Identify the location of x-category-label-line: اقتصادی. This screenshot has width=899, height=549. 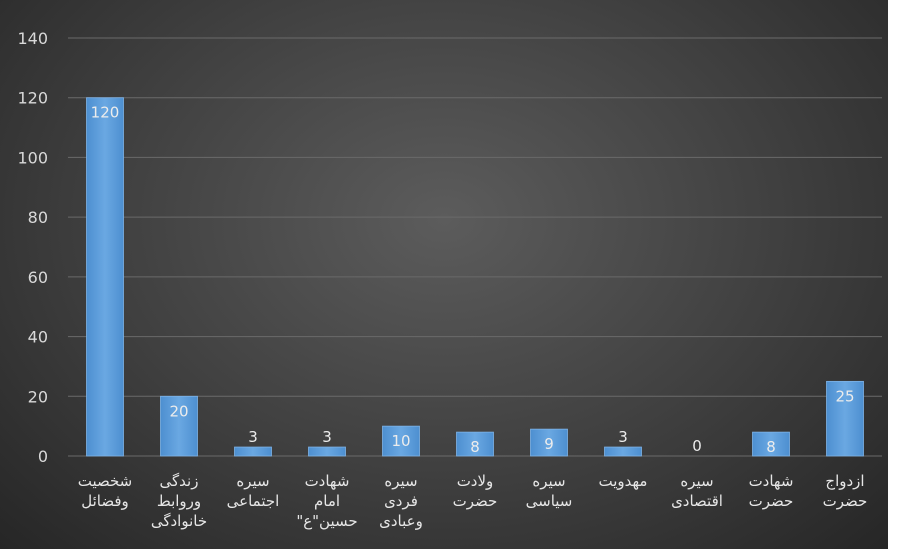
(697, 501).